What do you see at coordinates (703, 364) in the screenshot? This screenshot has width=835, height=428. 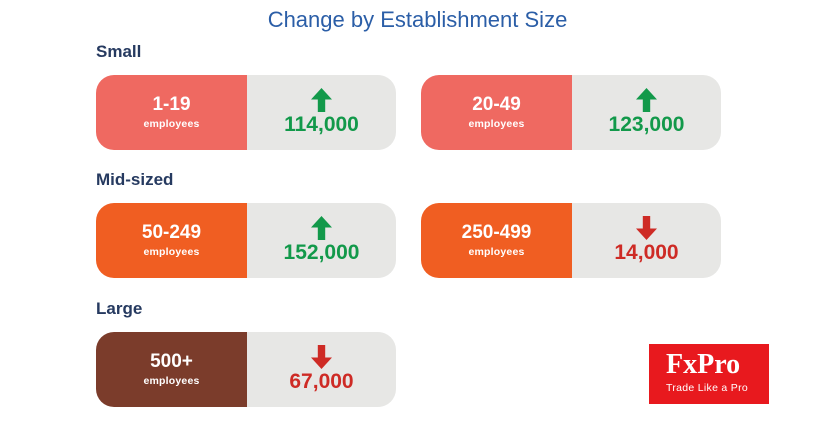 I see `fxpro-brand-text: FxPro` at bounding box center [703, 364].